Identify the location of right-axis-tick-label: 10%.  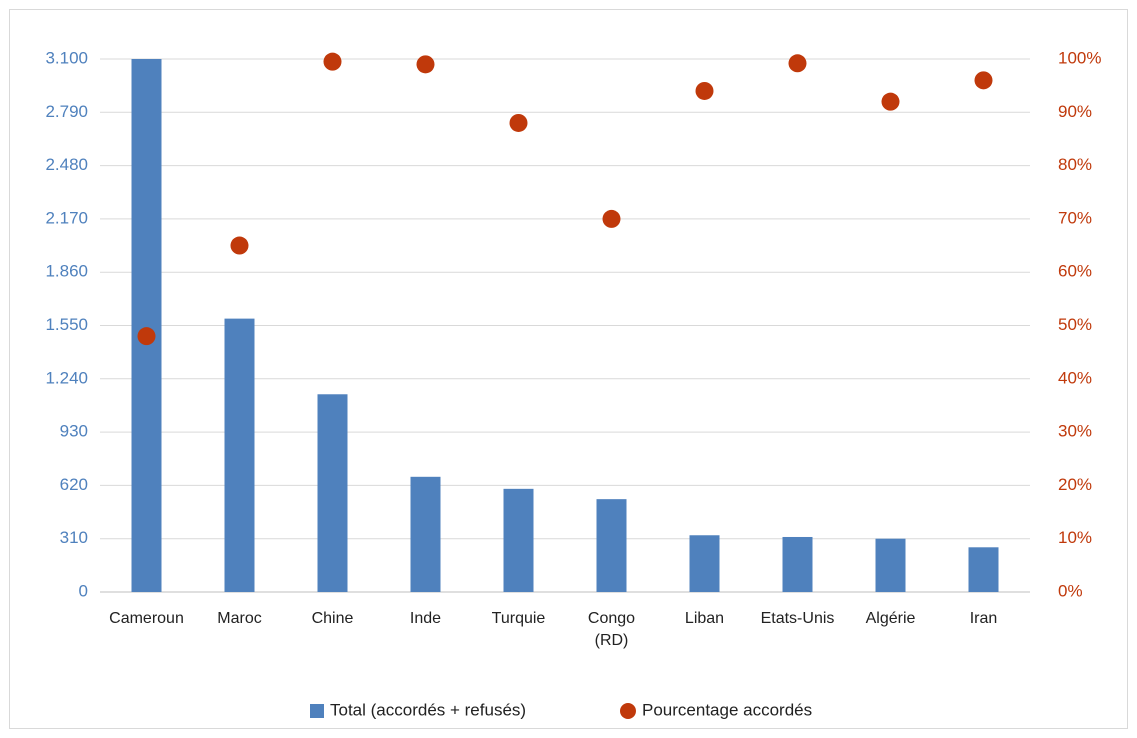
(1075, 537).